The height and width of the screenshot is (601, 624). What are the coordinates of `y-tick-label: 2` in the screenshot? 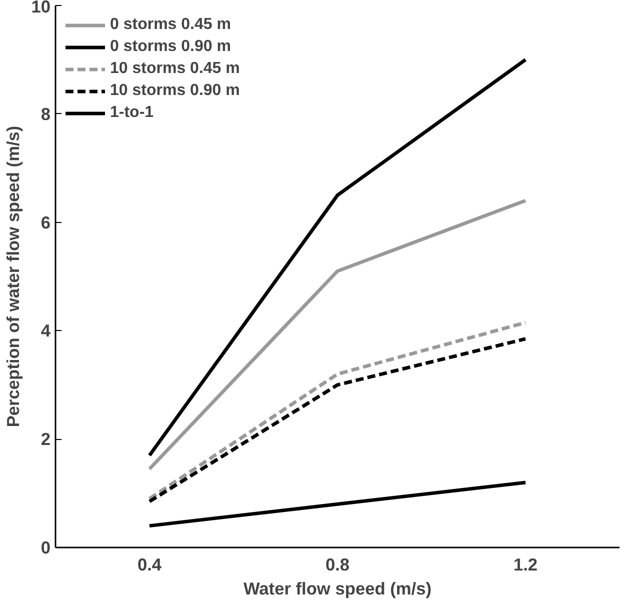 It's located at (45, 439).